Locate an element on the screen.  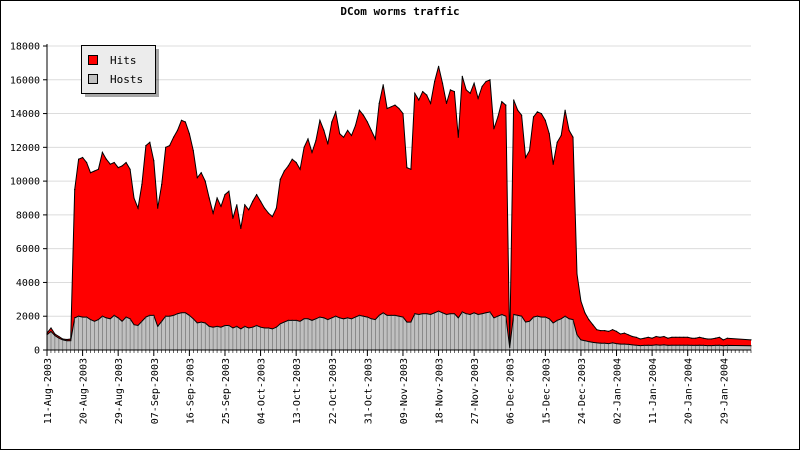
y-tick-label-0: 0 is located at coordinates (37, 351).